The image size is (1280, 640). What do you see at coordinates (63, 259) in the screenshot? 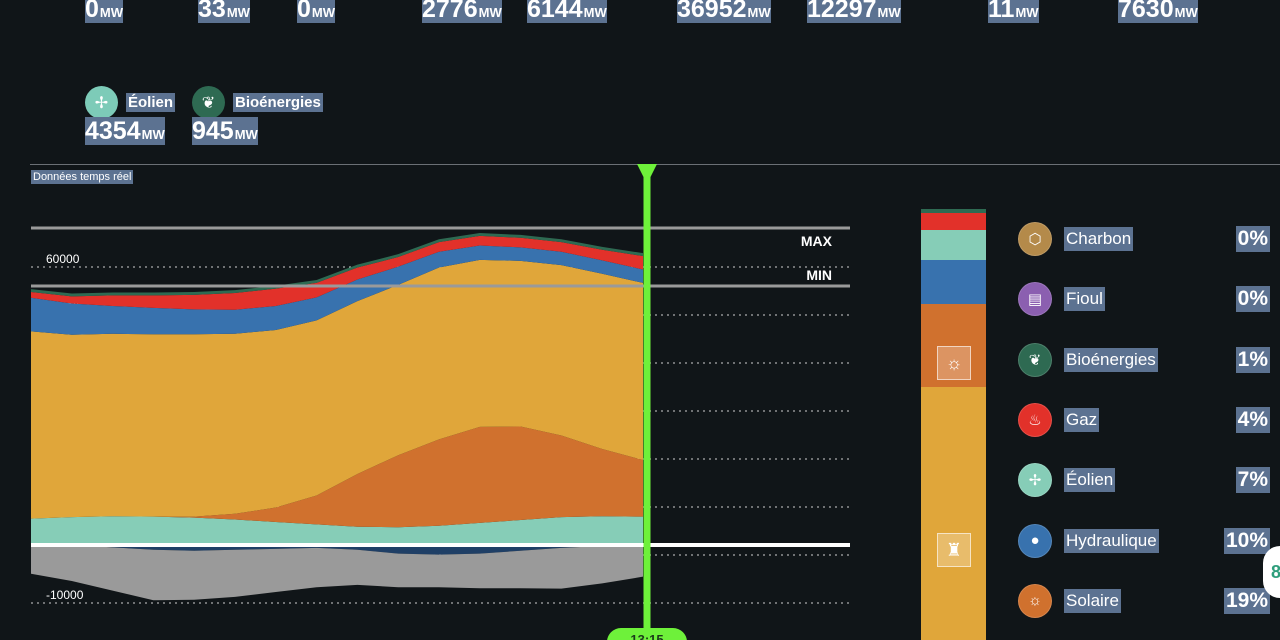
I see `y-tick-label: 60000` at bounding box center [63, 259].